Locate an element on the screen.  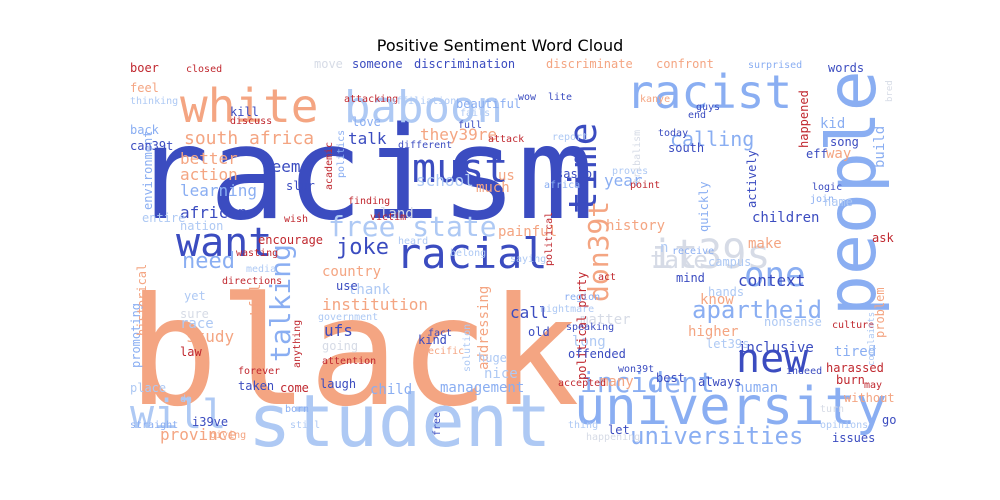
word-attack: attack is located at coordinates (506, 139).